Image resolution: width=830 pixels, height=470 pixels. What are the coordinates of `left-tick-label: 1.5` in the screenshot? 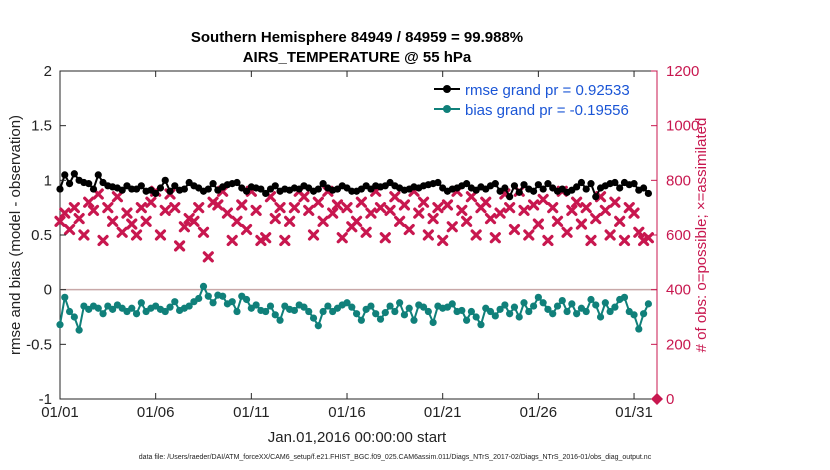 It's located at (41, 126).